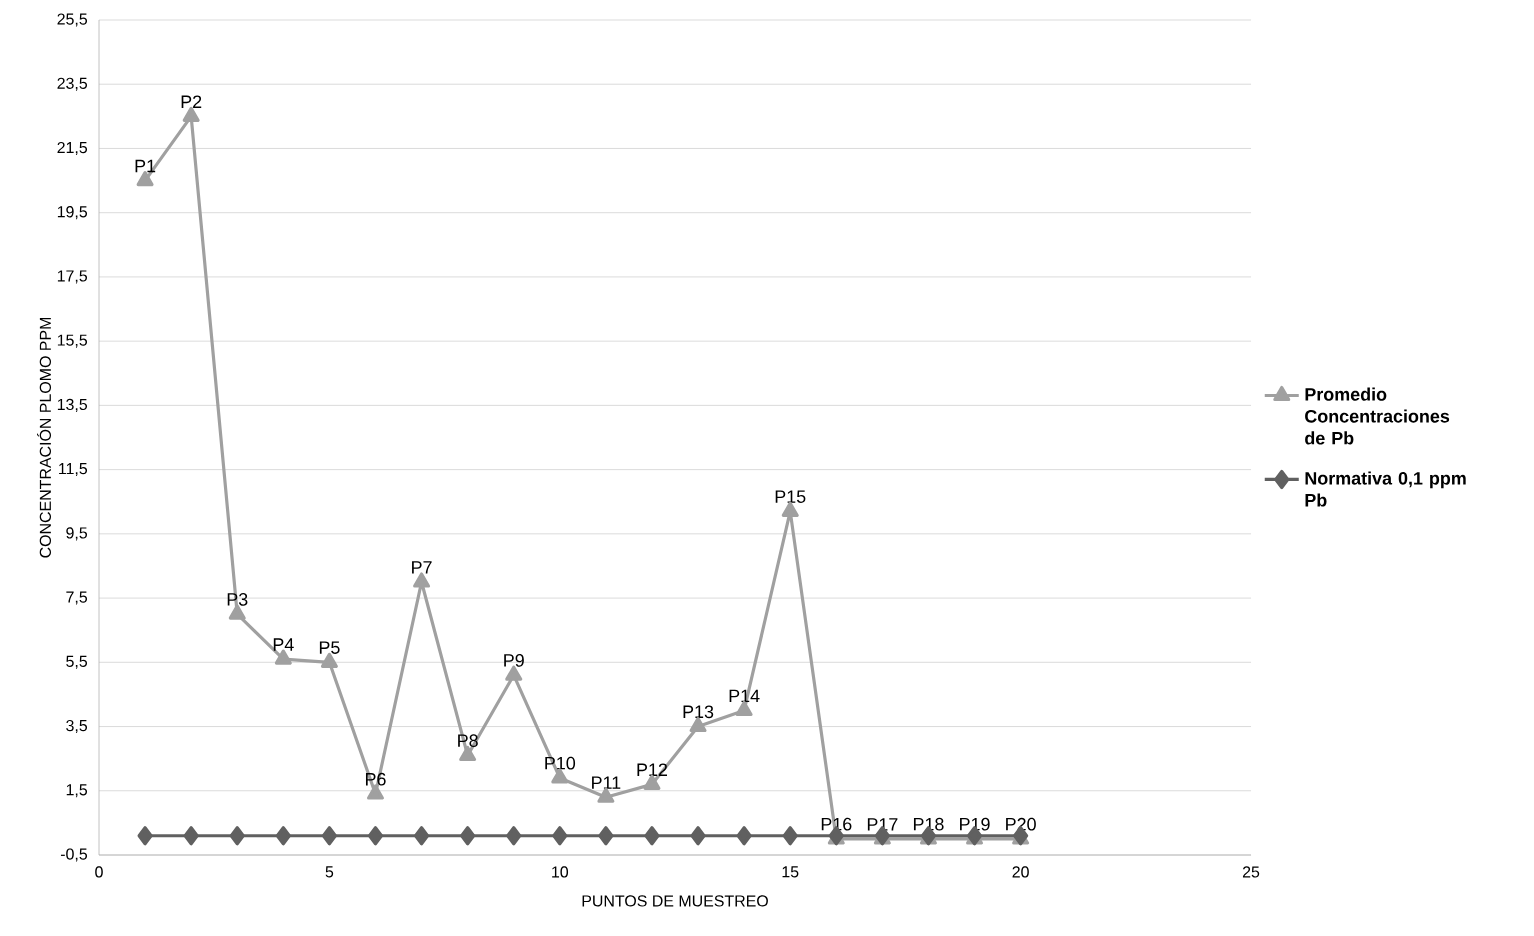 The width and height of the screenshot is (1534, 936). Describe the element at coordinates (560, 763) in the screenshot. I see `data-label: P10` at that location.